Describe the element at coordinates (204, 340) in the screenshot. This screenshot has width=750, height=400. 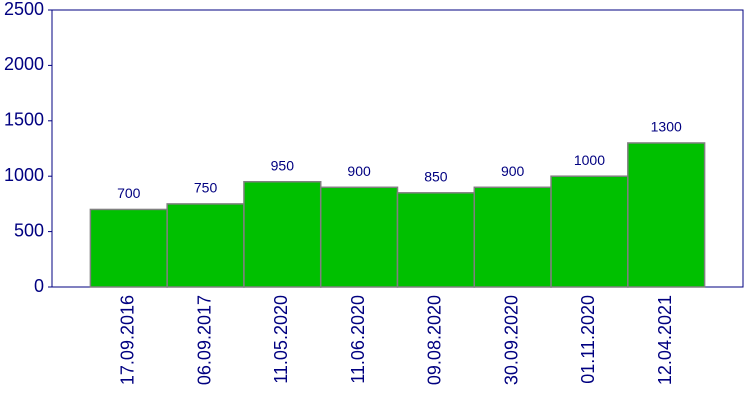
I see `x-tick-label: 06.09.2017` at that location.